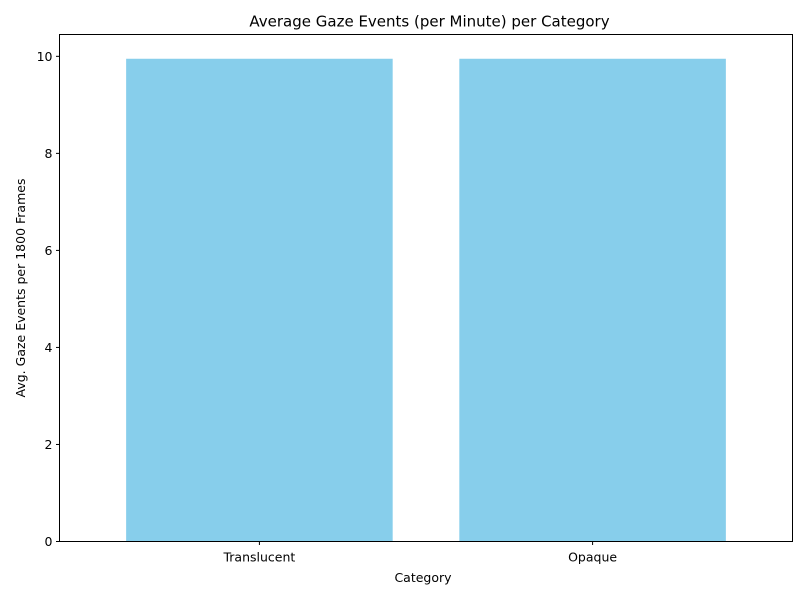  I want to click on x-axis-ticks: Translucent Opaque, so click(419, 553).